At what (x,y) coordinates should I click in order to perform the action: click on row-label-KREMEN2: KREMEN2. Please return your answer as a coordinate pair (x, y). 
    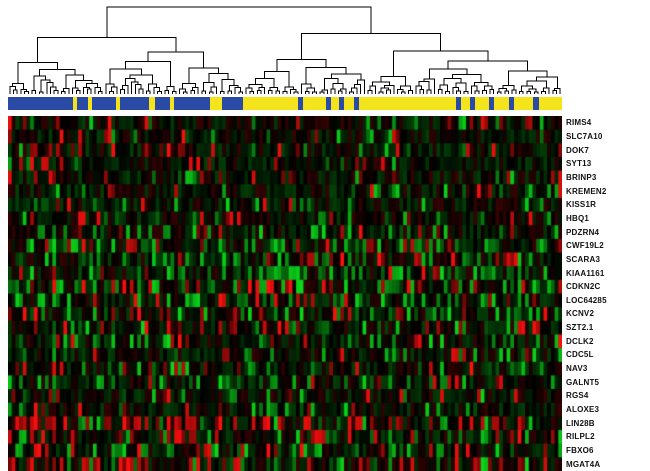
    Looking at the image, I should click on (586, 191).